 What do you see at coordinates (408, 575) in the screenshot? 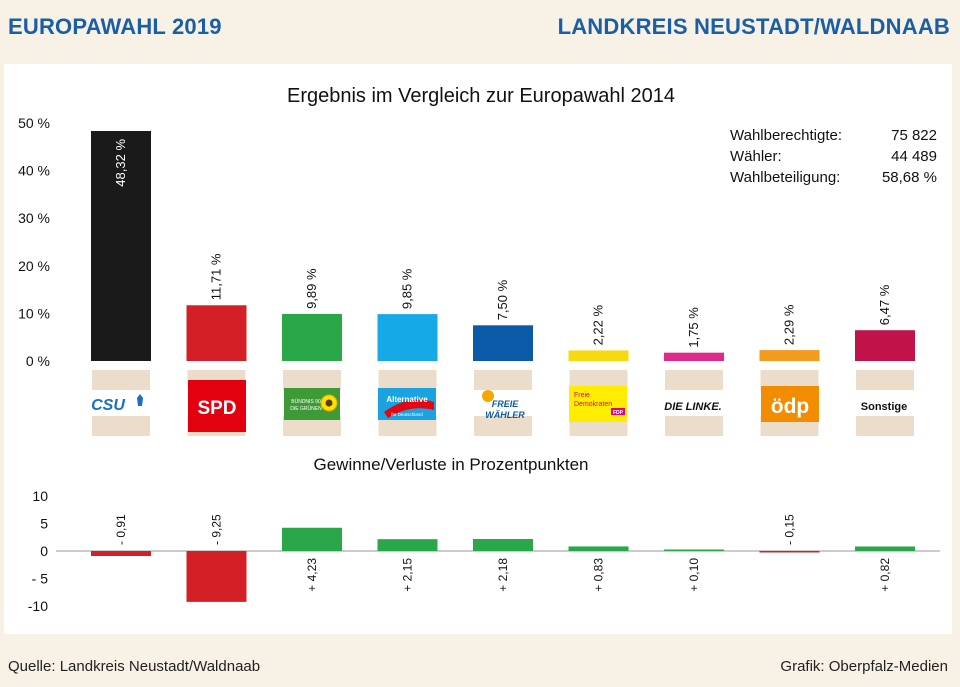
I see `change-value-label: + 2,15` at bounding box center [408, 575].